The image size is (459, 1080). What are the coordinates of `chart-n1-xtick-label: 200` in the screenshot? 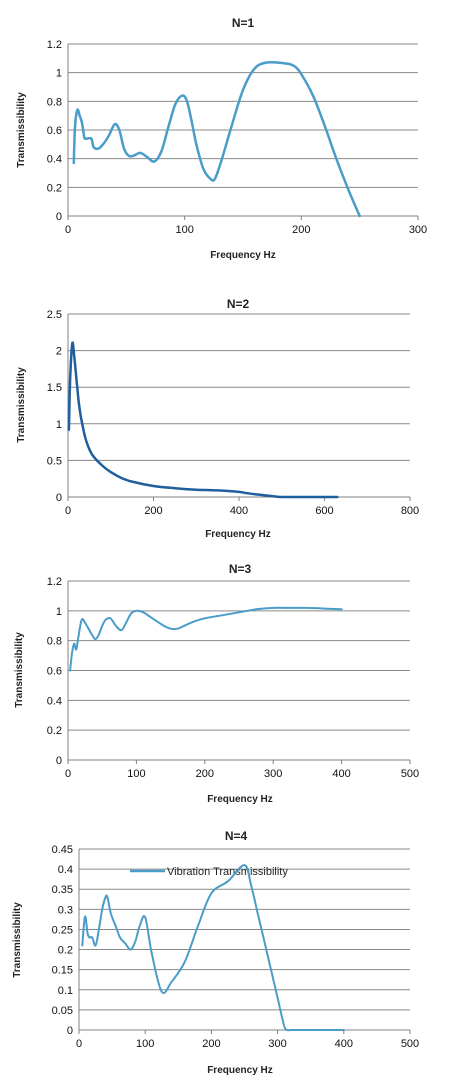 It's located at (301, 230).